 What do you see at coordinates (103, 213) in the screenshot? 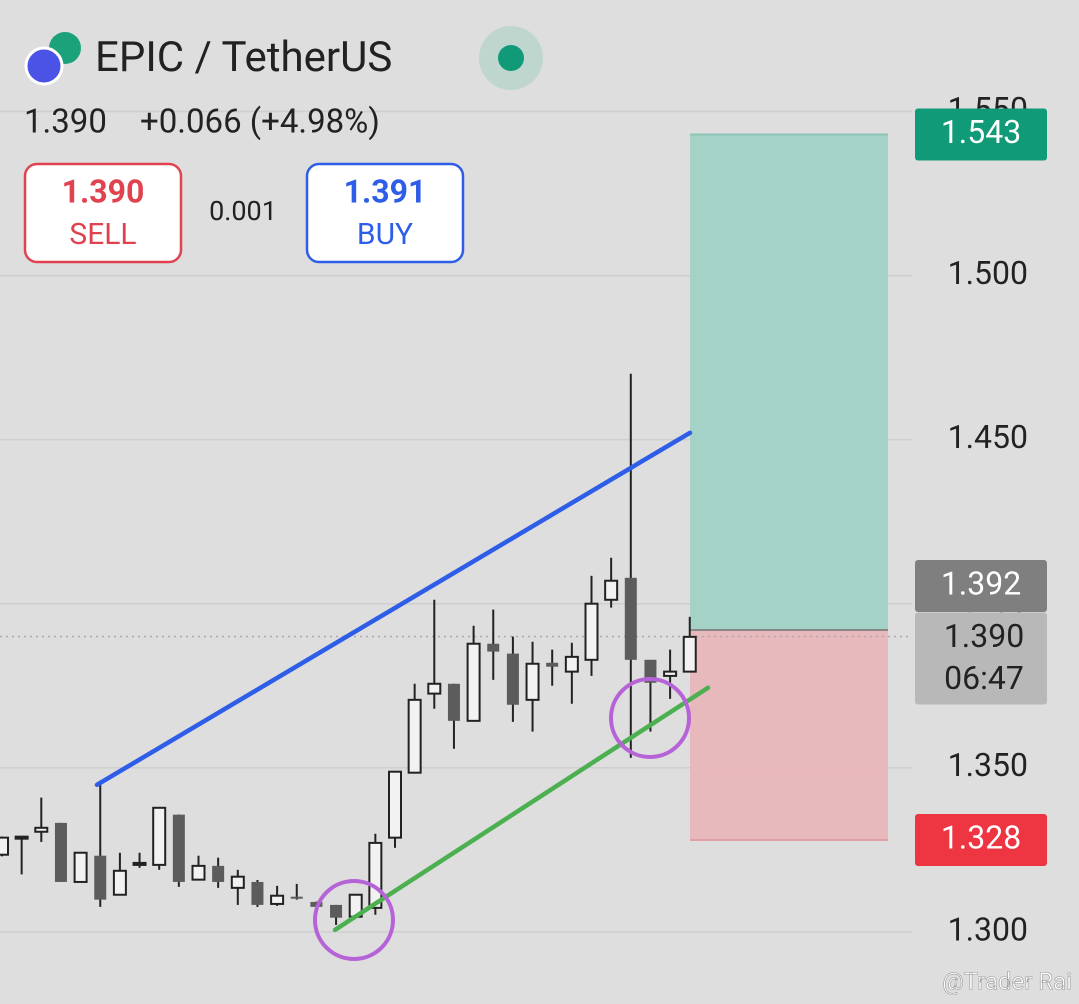
I see `sell-button` at bounding box center [103, 213].